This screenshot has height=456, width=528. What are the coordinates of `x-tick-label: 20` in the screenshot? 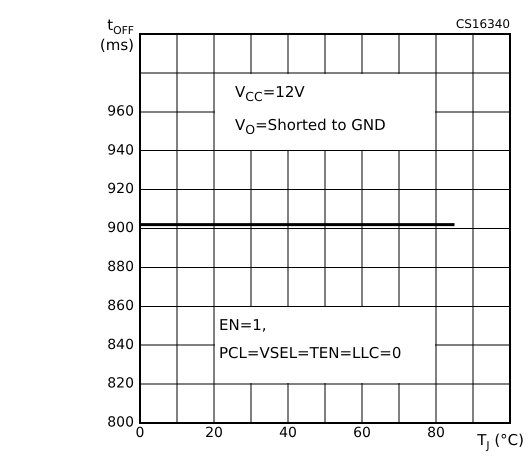 It's located at (214, 433).